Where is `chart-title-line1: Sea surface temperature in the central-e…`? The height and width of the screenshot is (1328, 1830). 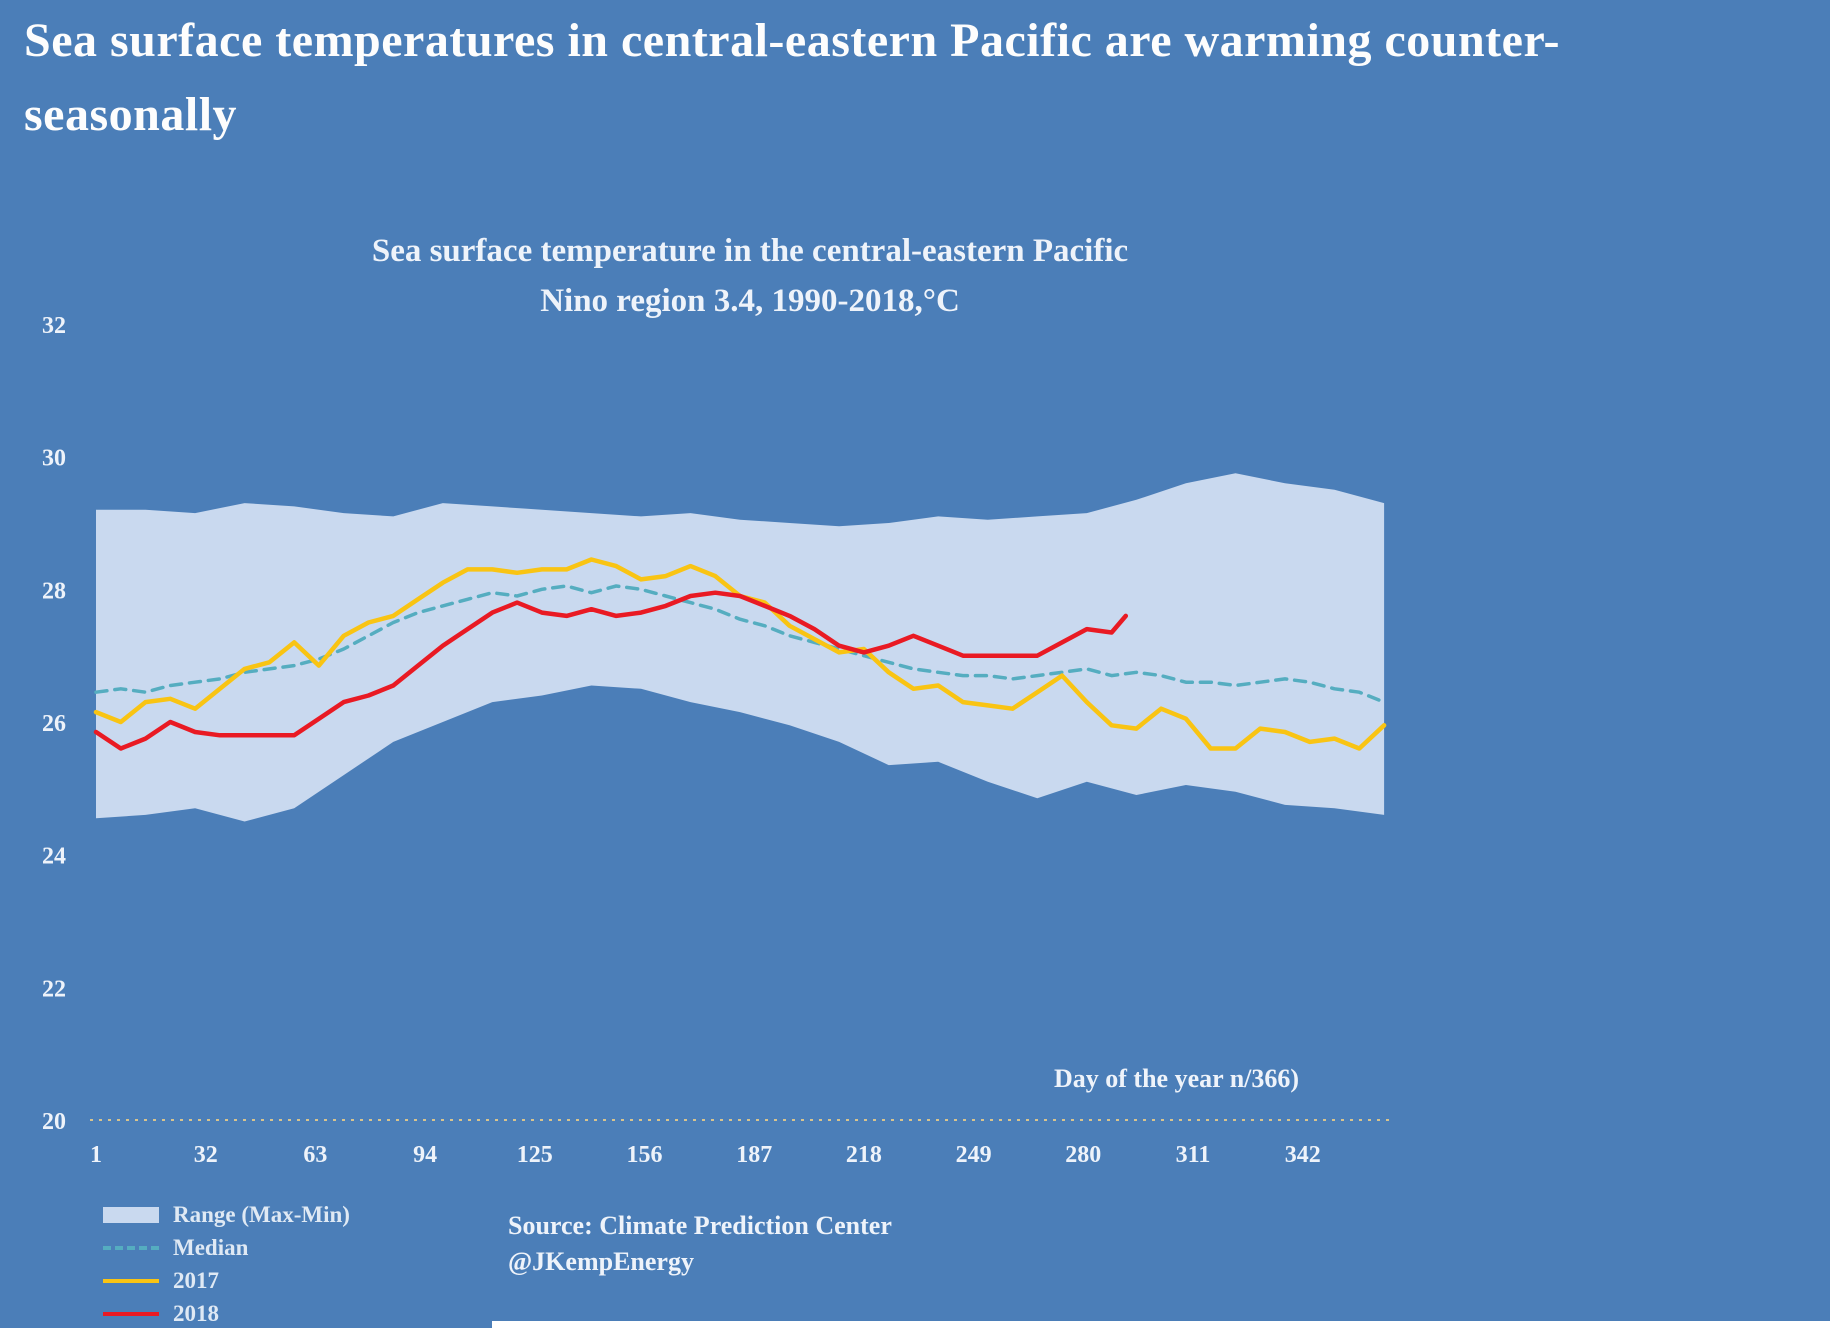
chart-title-line1: Sea surface temperature in the central-e… is located at coordinates (750, 251).